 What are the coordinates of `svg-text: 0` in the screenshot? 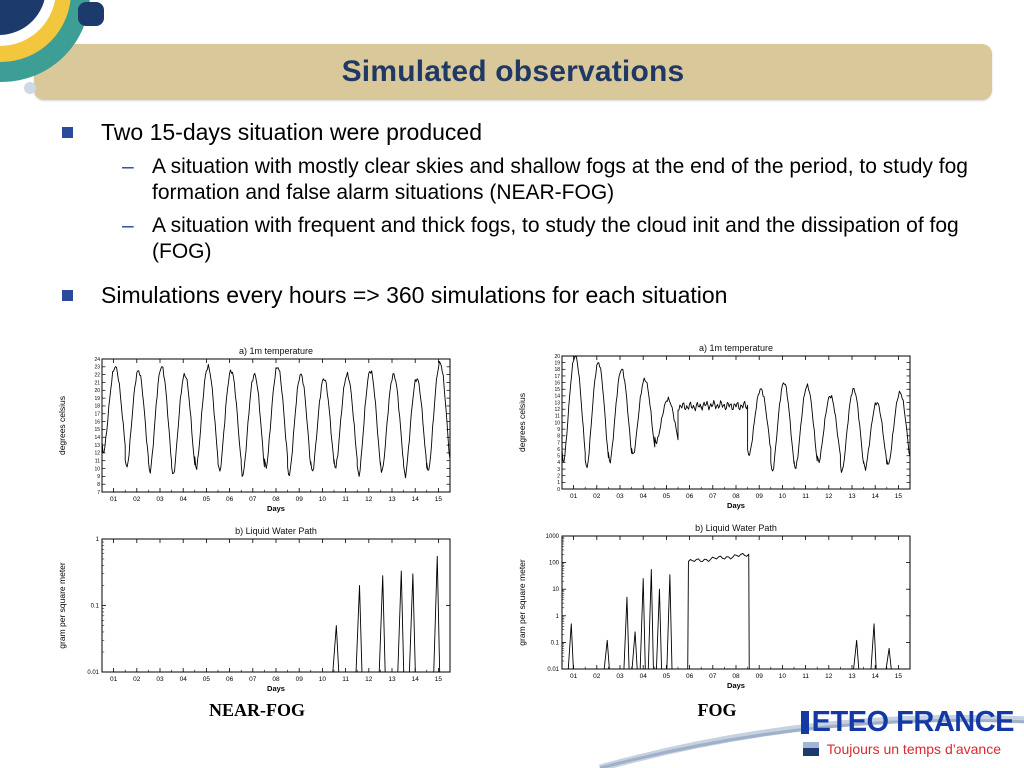 It's located at (558, 490).